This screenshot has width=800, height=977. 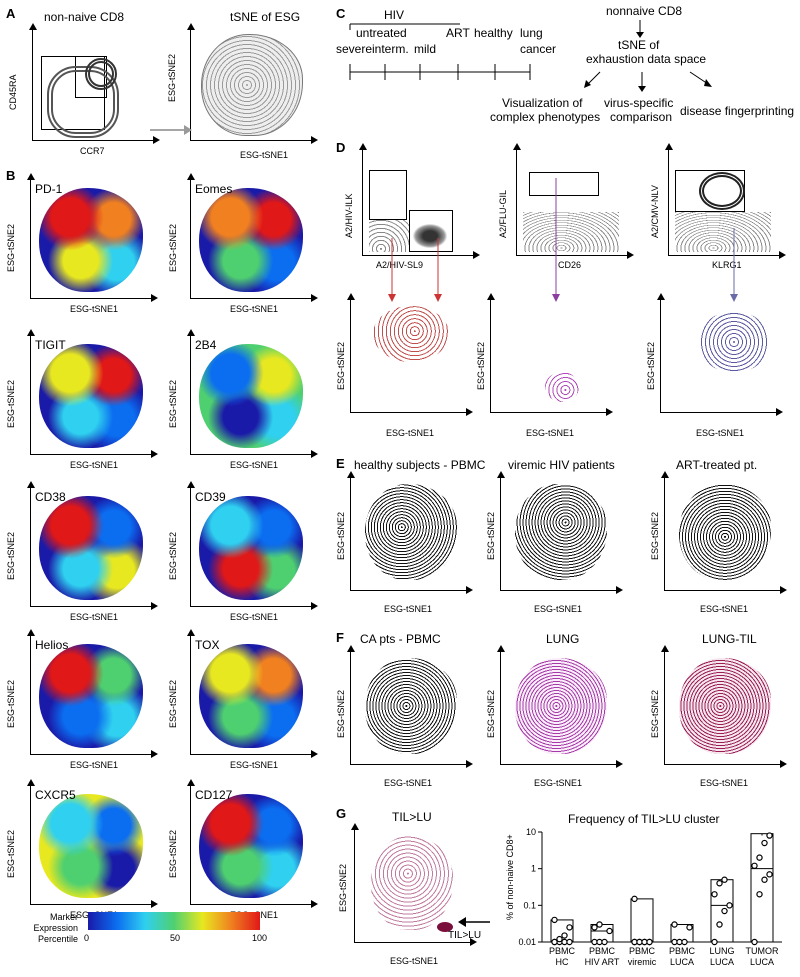 What do you see at coordinates (206, 345) in the screenshot?
I see `marker-label: 2B4` at bounding box center [206, 345].